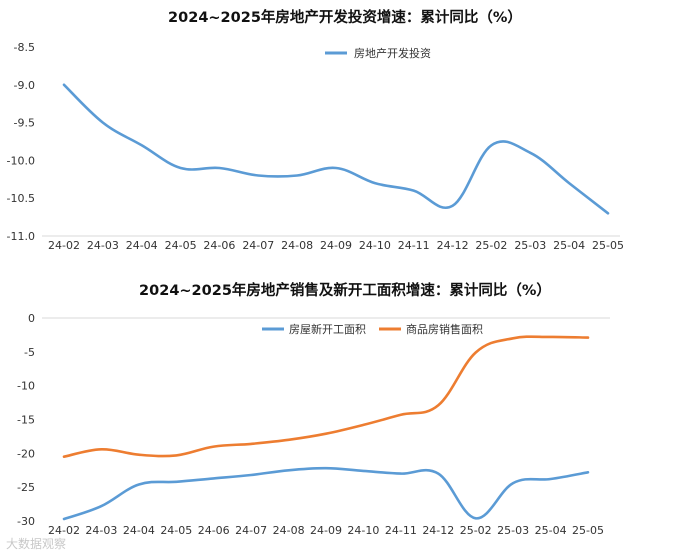  What do you see at coordinates (21, 236) in the screenshot?
I see `chart1-y-tick-label: -11.0` at bounding box center [21, 236].